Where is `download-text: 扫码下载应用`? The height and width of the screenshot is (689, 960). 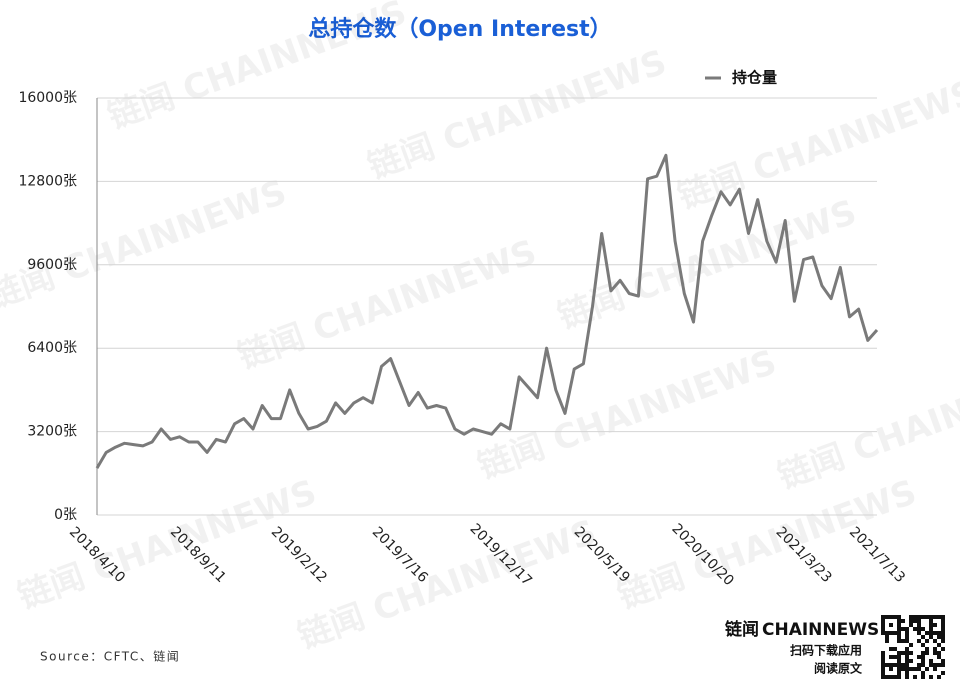
download-text: 扫码下载应用 is located at coordinates (826, 650).